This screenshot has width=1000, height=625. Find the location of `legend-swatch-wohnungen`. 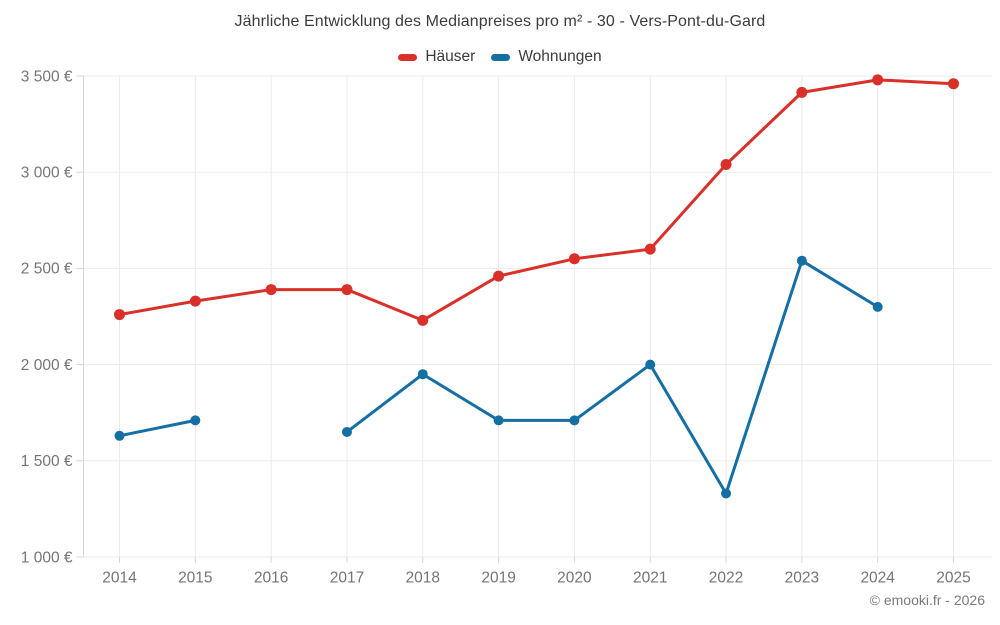

legend-swatch-wohnungen is located at coordinates (501, 57).